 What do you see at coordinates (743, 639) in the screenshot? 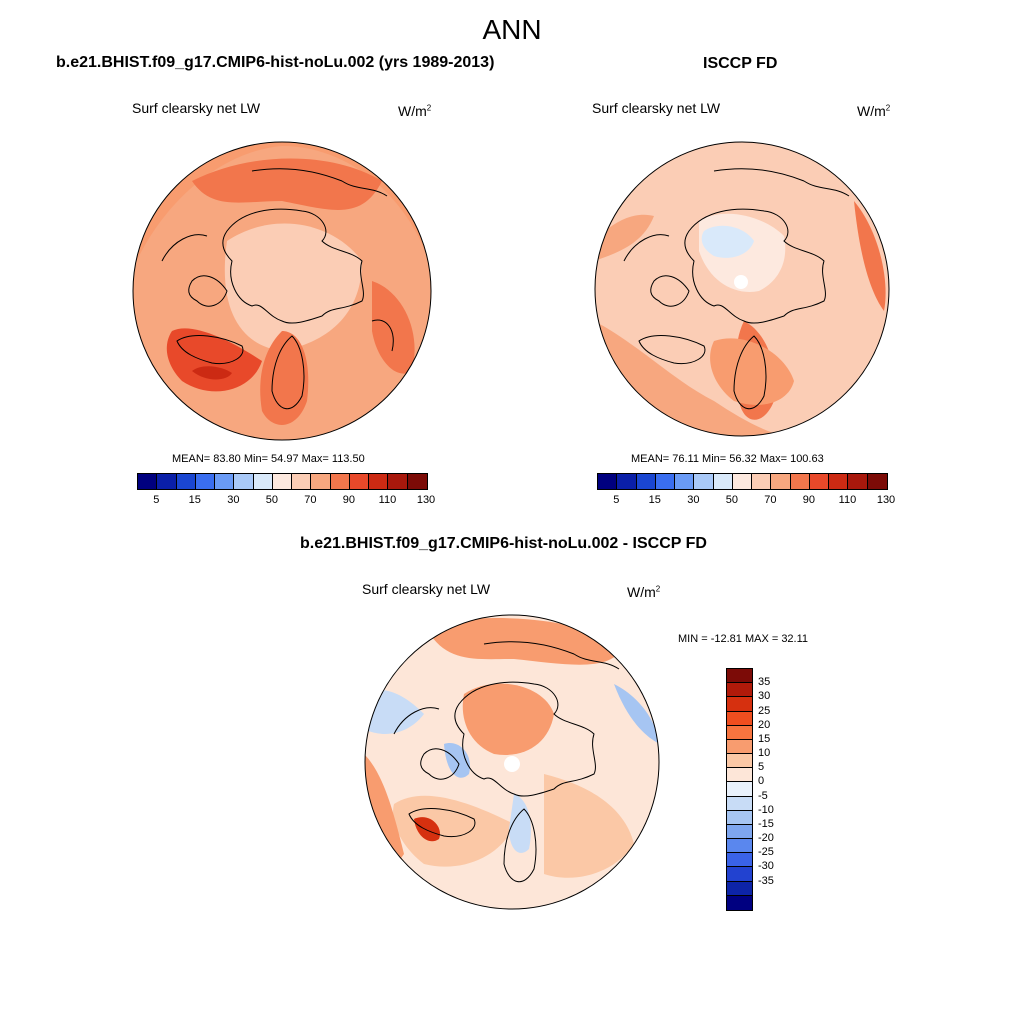
I see `panel3-stats: MIN = -12.81 MAX = 32.11` at bounding box center [743, 639].